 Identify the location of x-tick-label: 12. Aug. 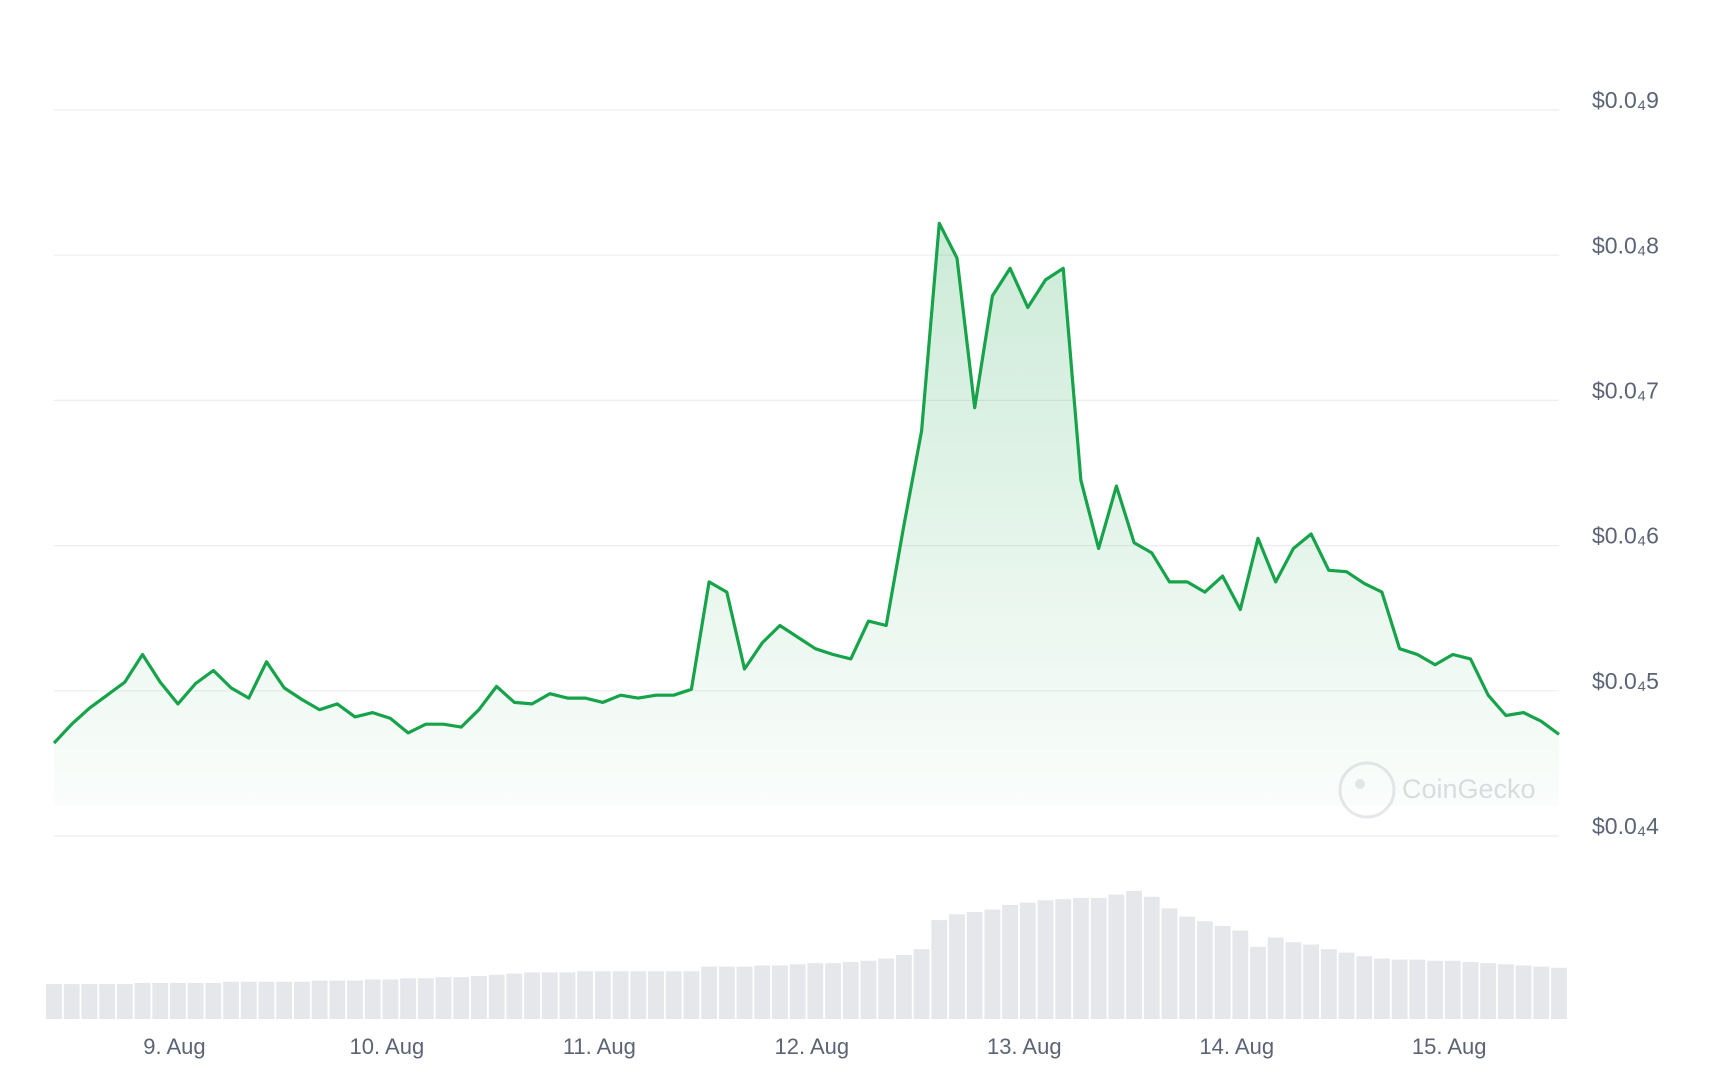
(811, 1046).